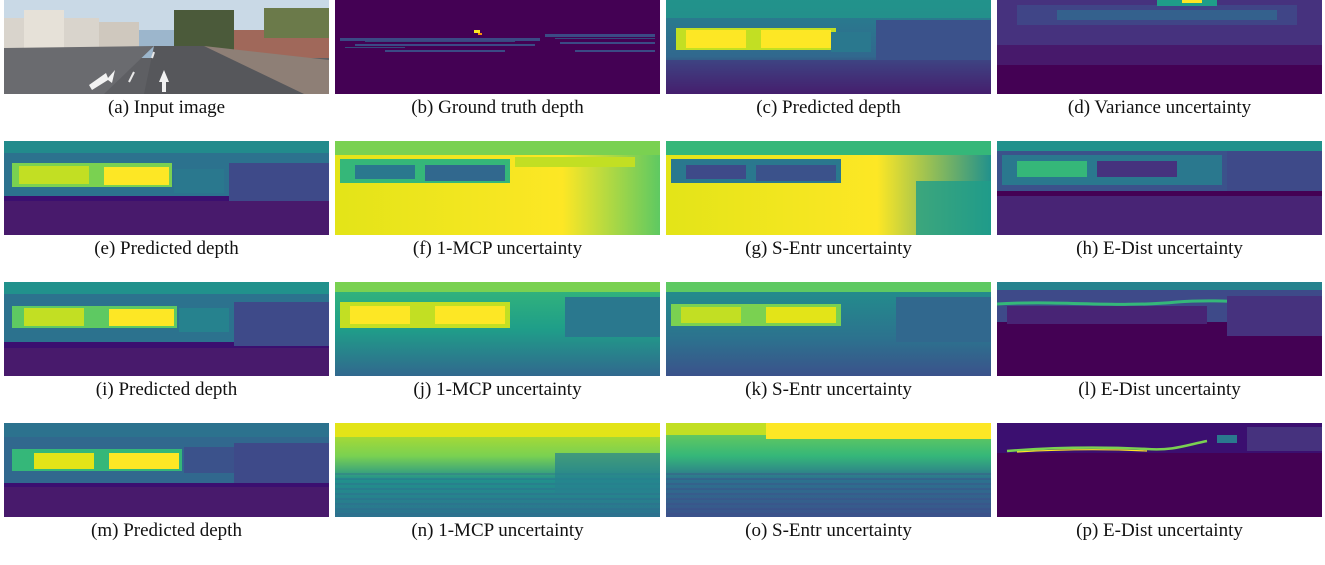 This screenshot has height=565, width=1325. Describe the element at coordinates (828, 248) in the screenshot. I see `caption: (g) S-Entr uncertainty` at that location.